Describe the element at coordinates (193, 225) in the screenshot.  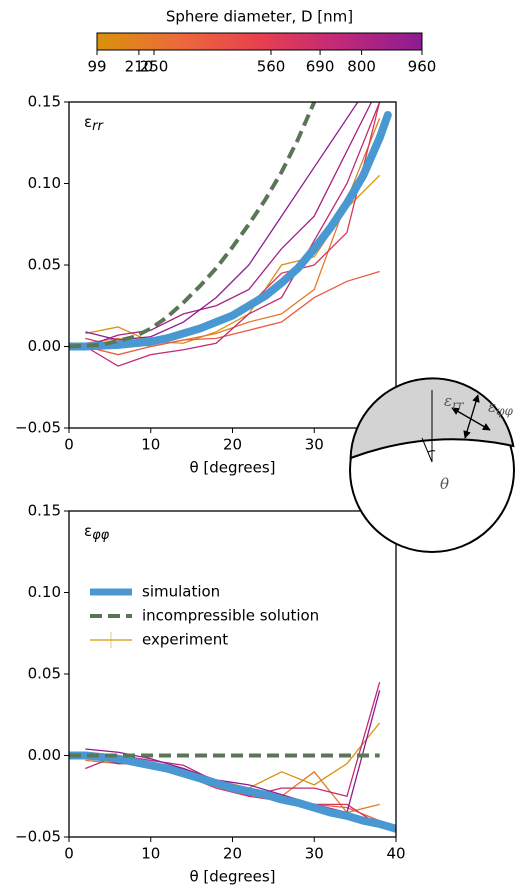
I see `incompressible-line` at that location.